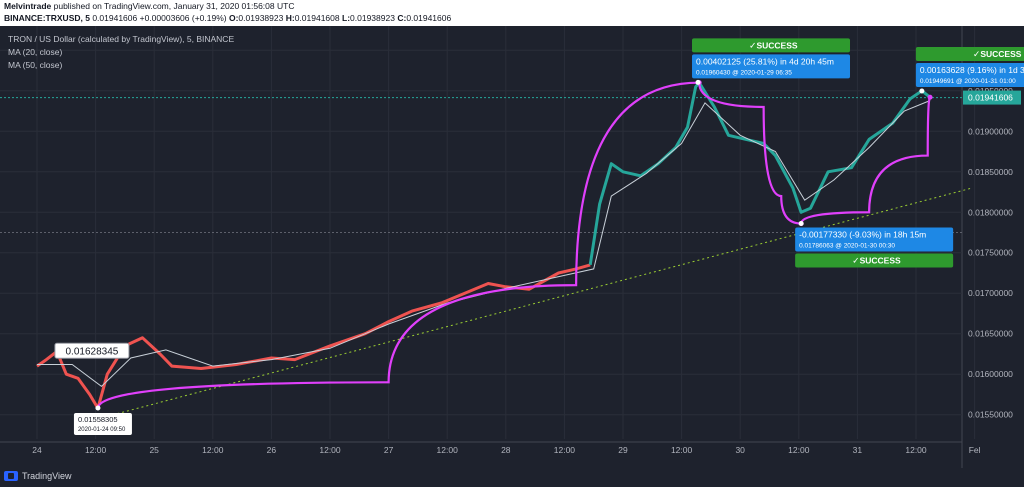 This screenshot has width=1024, height=487. What do you see at coordinates (389, 450) in the screenshot?
I see `x-tick-label: 27` at bounding box center [389, 450].